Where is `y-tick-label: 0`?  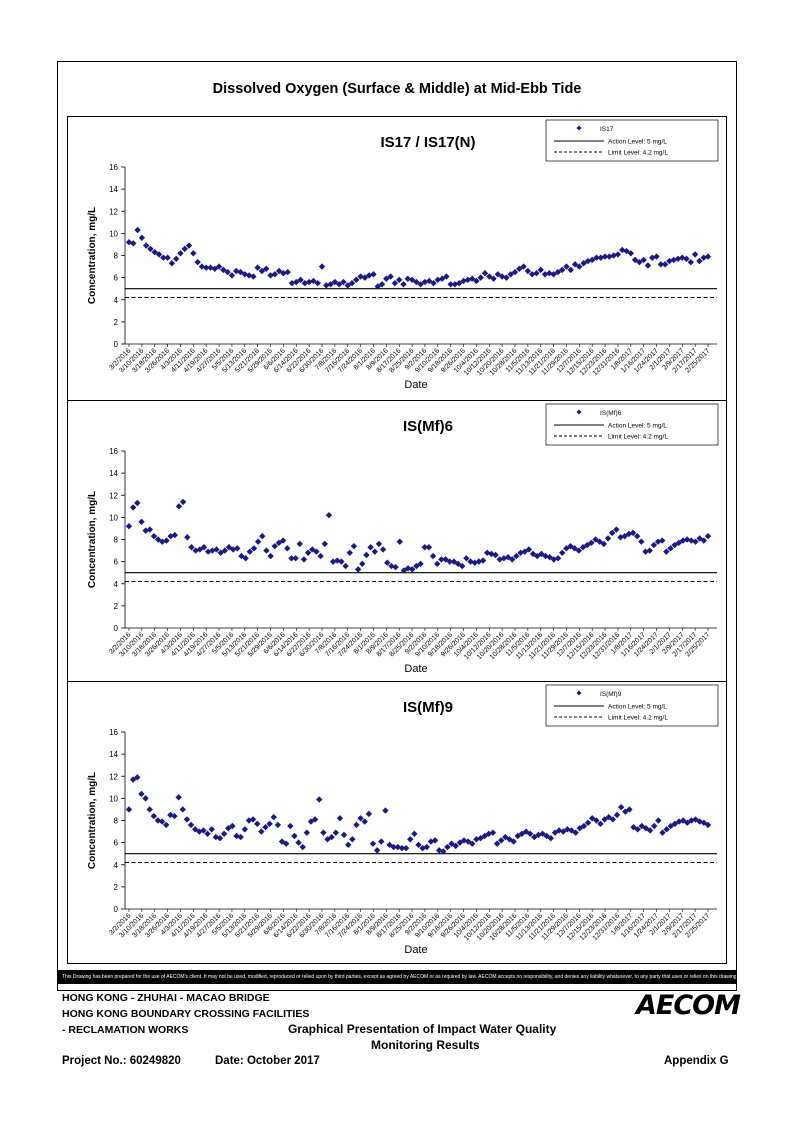 y-tick-label: 0 is located at coordinates (116, 909).